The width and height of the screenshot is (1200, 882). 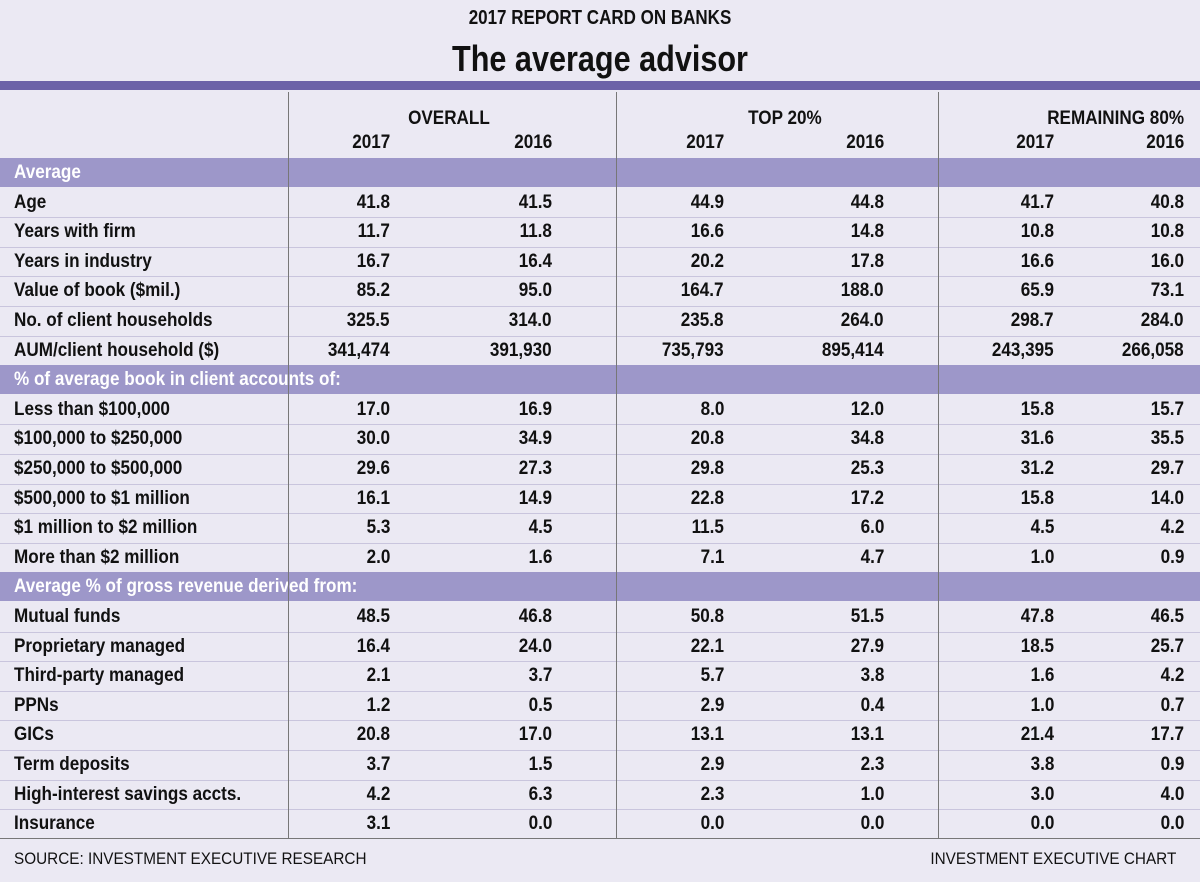 What do you see at coordinates (521, 350) in the screenshot?
I see `cell-value: 391,930` at bounding box center [521, 350].